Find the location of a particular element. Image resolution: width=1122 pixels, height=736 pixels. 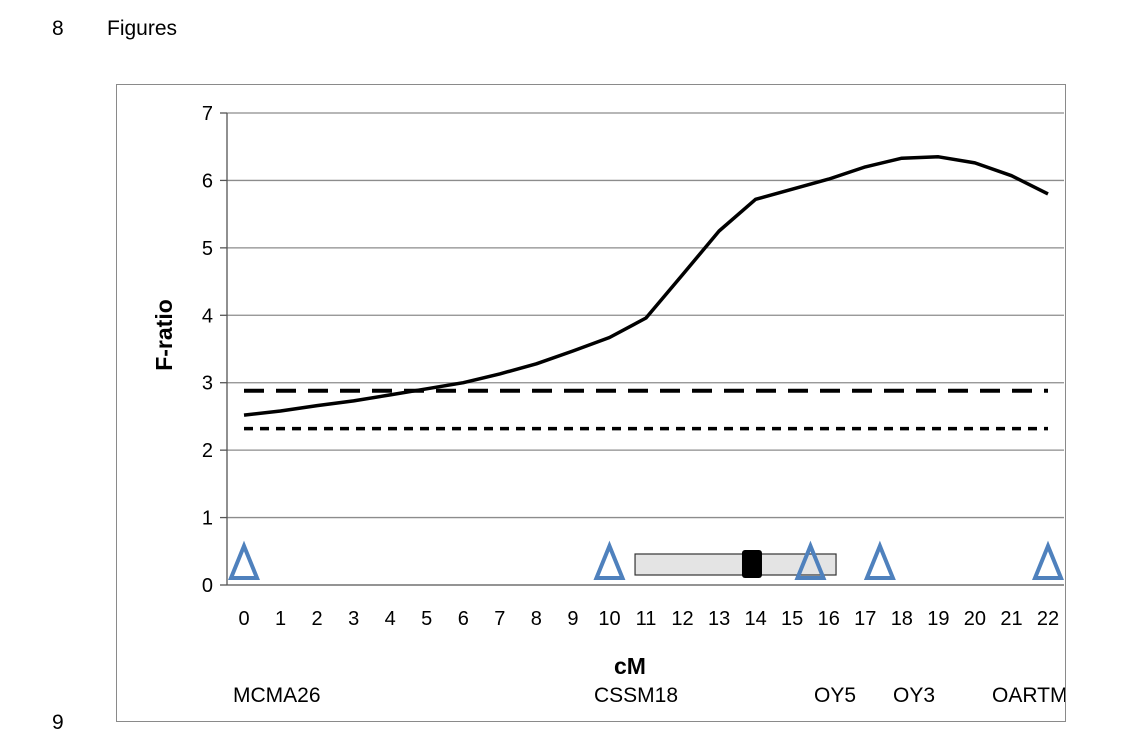

y-tick-label: 1 is located at coordinates (207, 519).